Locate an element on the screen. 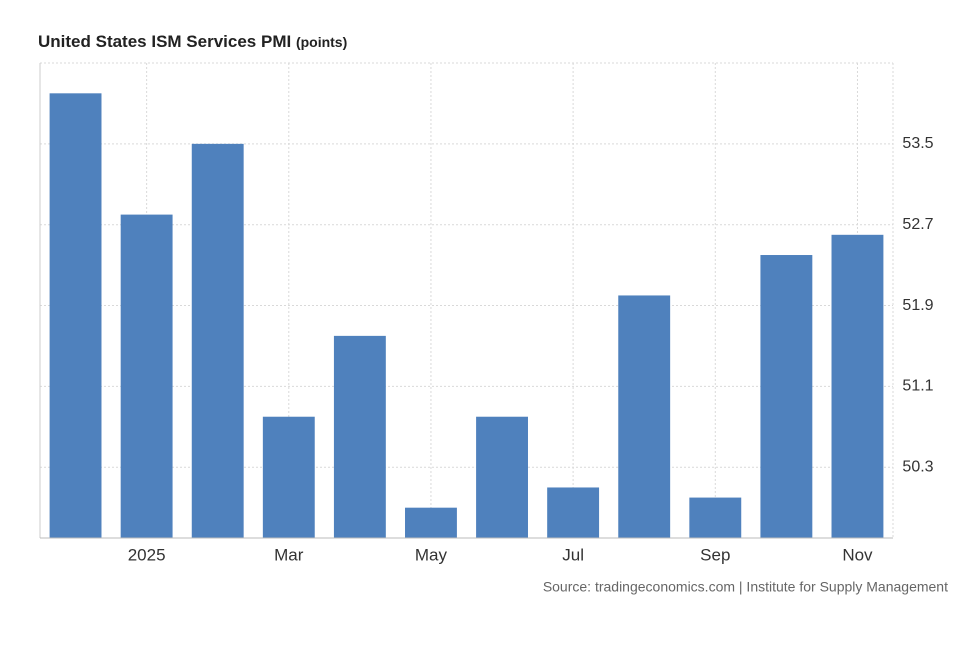 This screenshot has width=964, height=660. x-tick-label: Mar is located at coordinates (289, 554).